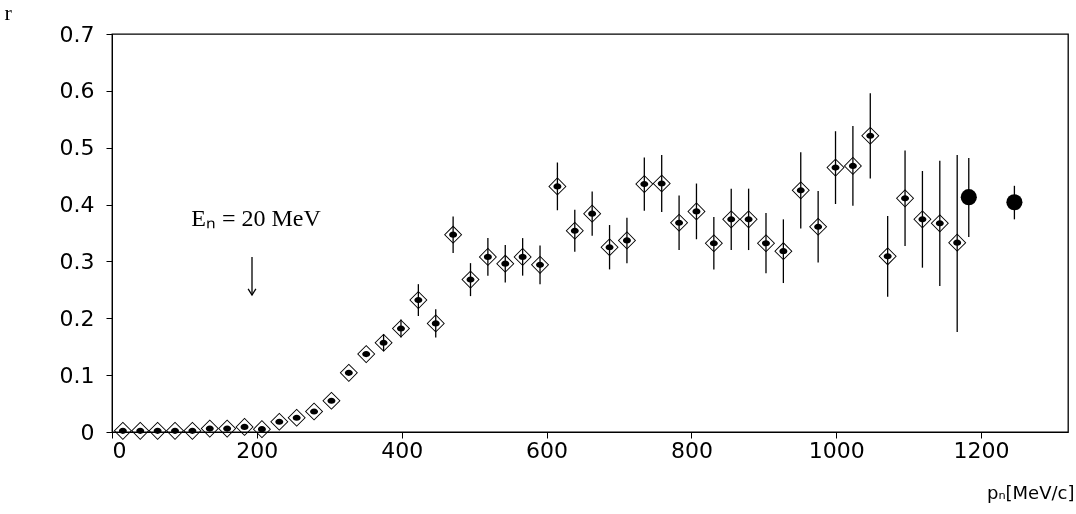  Describe the element at coordinates (77, 375) in the screenshot. I see `y-tick-label: 0.1` at that location.